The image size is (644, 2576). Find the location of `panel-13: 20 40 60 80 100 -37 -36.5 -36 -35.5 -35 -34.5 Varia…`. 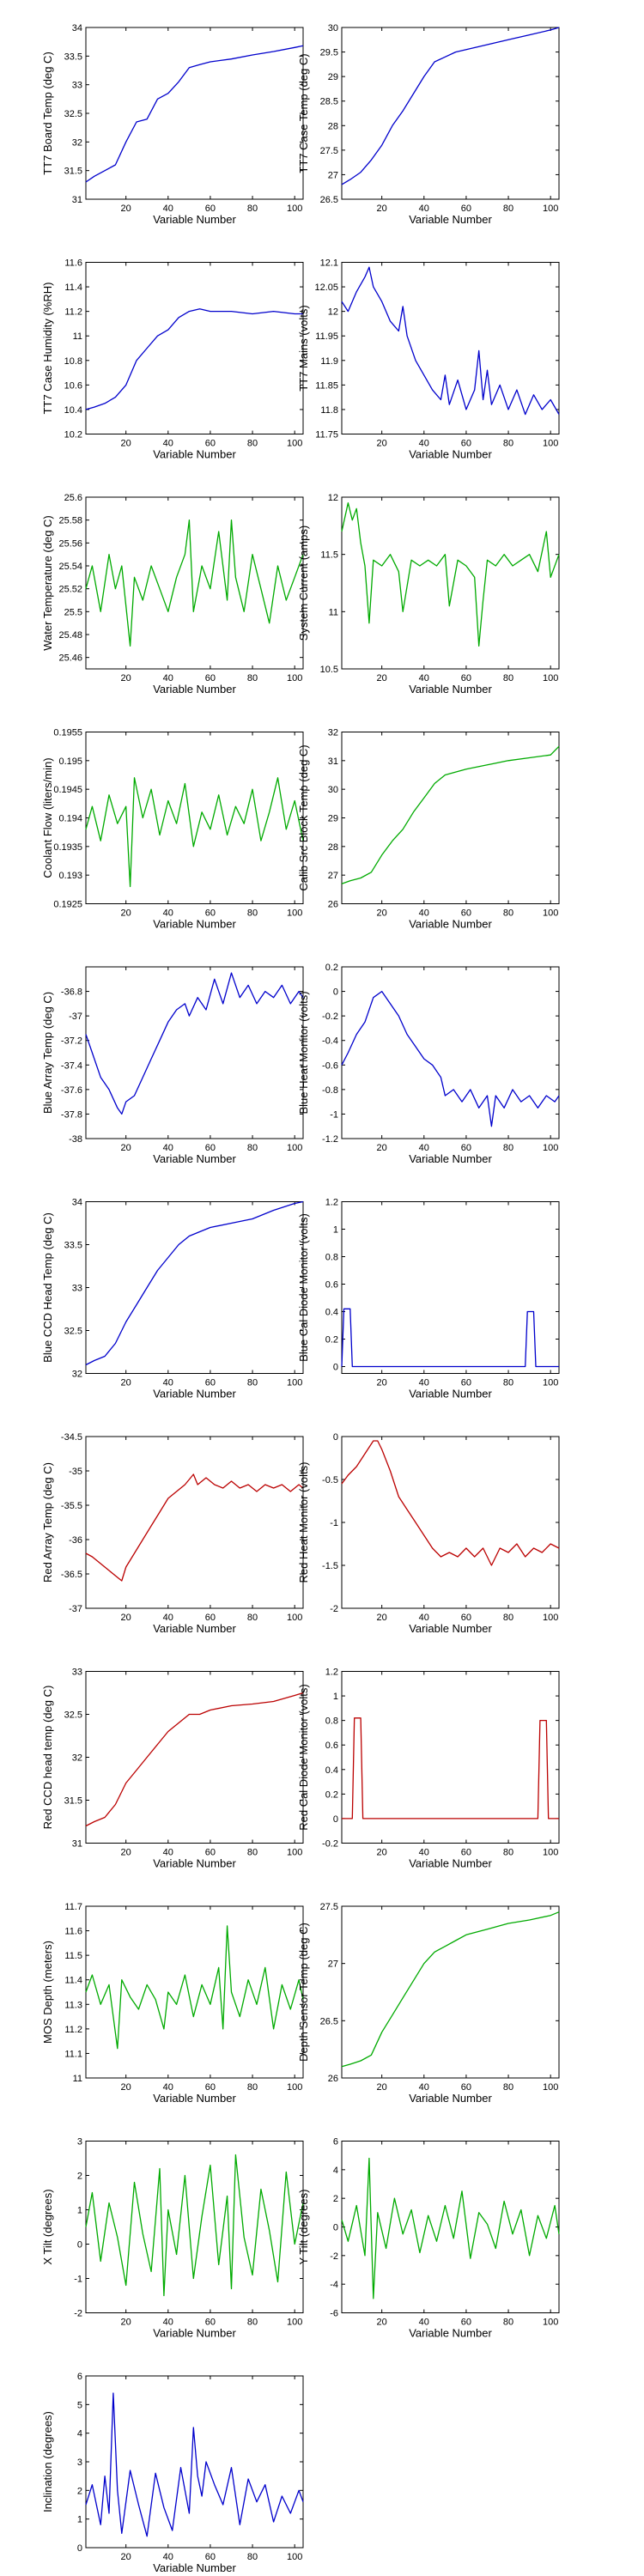

panel-13: 20 40 60 80 100 -37 -36.5 -36 -35.5 -35 -34.5 Varia… is located at coordinates (172, 1533).